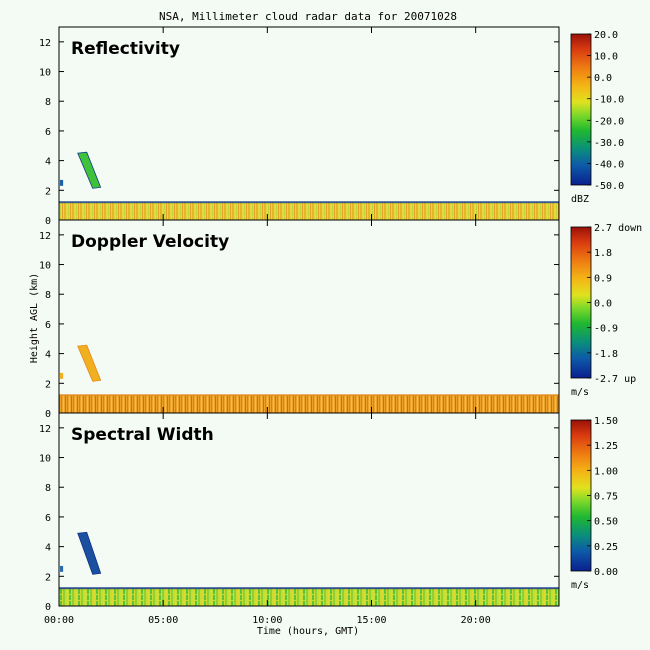 The width and height of the screenshot is (650, 650). I want to click on colorbar-tick-label: -20.0, so click(609, 121).